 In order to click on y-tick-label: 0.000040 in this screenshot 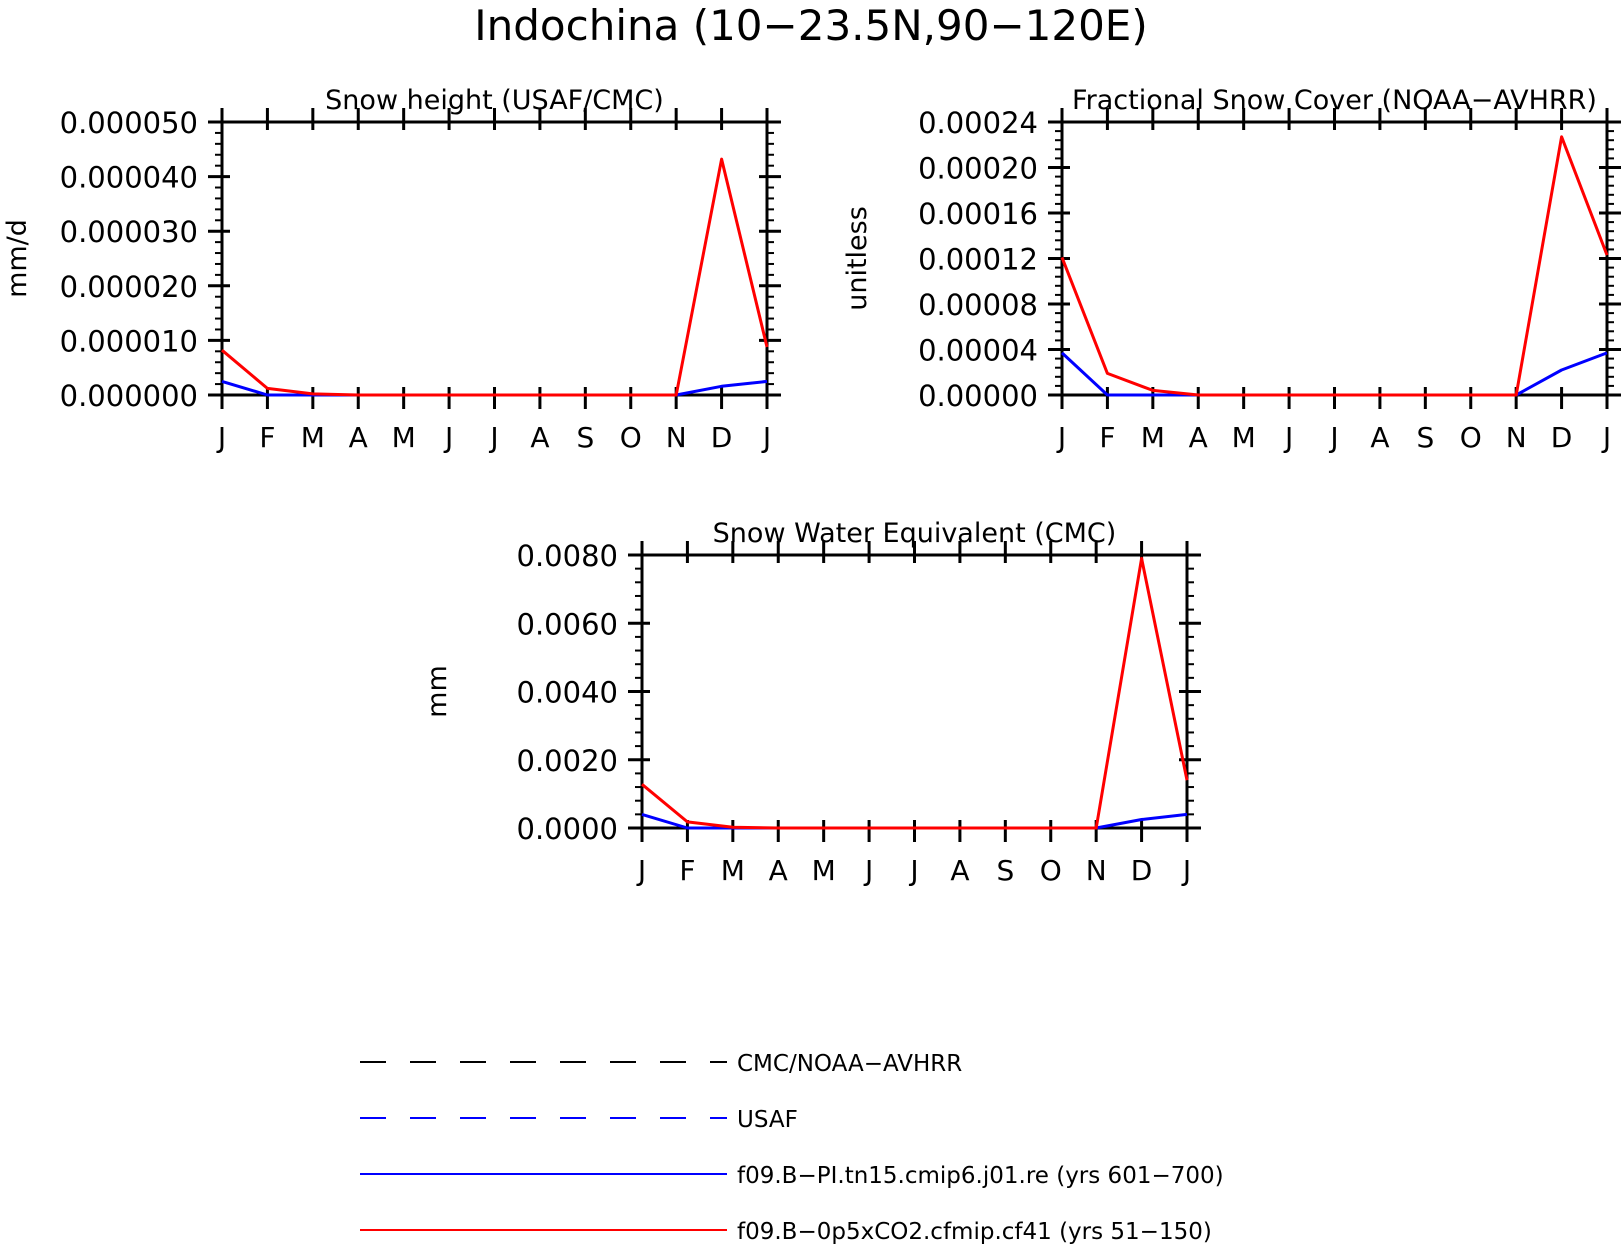, I will do `click(129, 178)`.